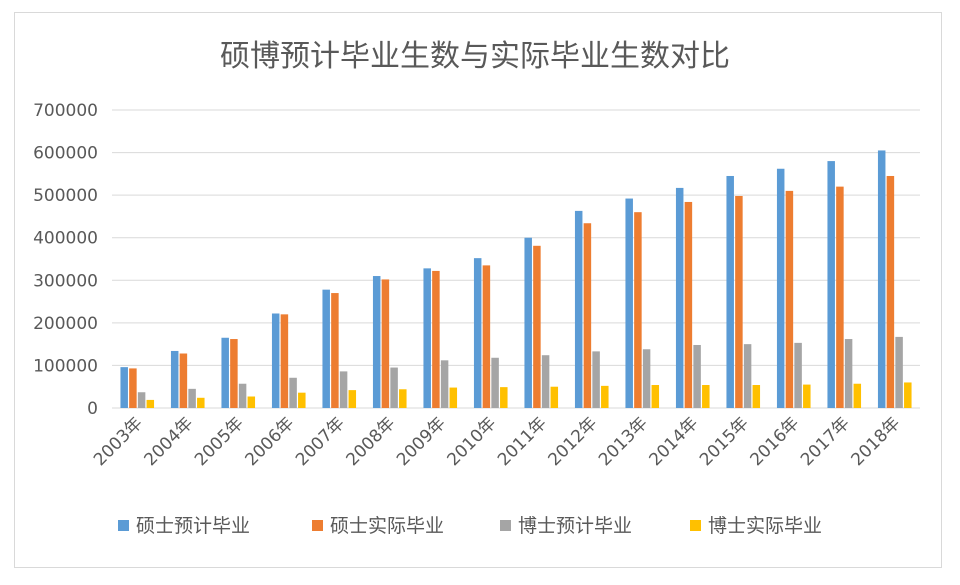  I want to click on x-tick-label: 2018年, so click(876, 441).